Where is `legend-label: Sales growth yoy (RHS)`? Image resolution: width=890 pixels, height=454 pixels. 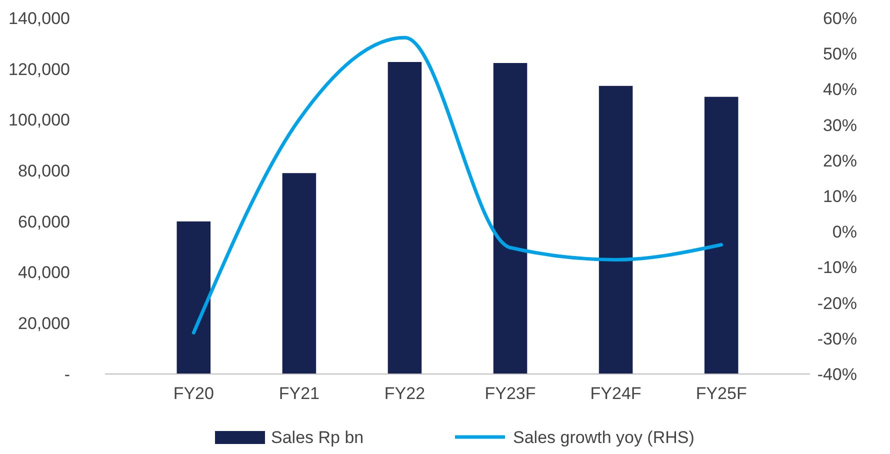 legend-label: Sales growth yoy (RHS) is located at coordinates (603, 437).